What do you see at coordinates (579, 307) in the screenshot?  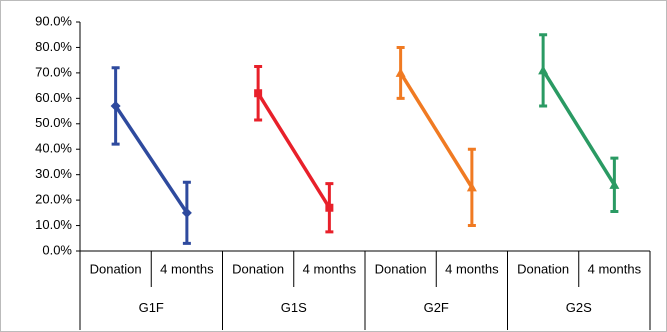 I see `group-label: G2S` at bounding box center [579, 307].